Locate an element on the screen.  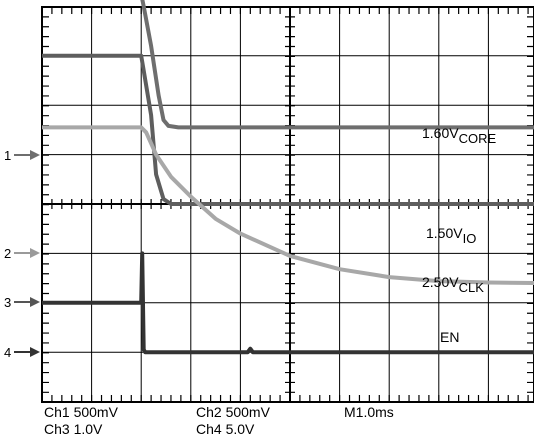
trace-label-1: 1.50VIO is located at coordinates (451, 235).